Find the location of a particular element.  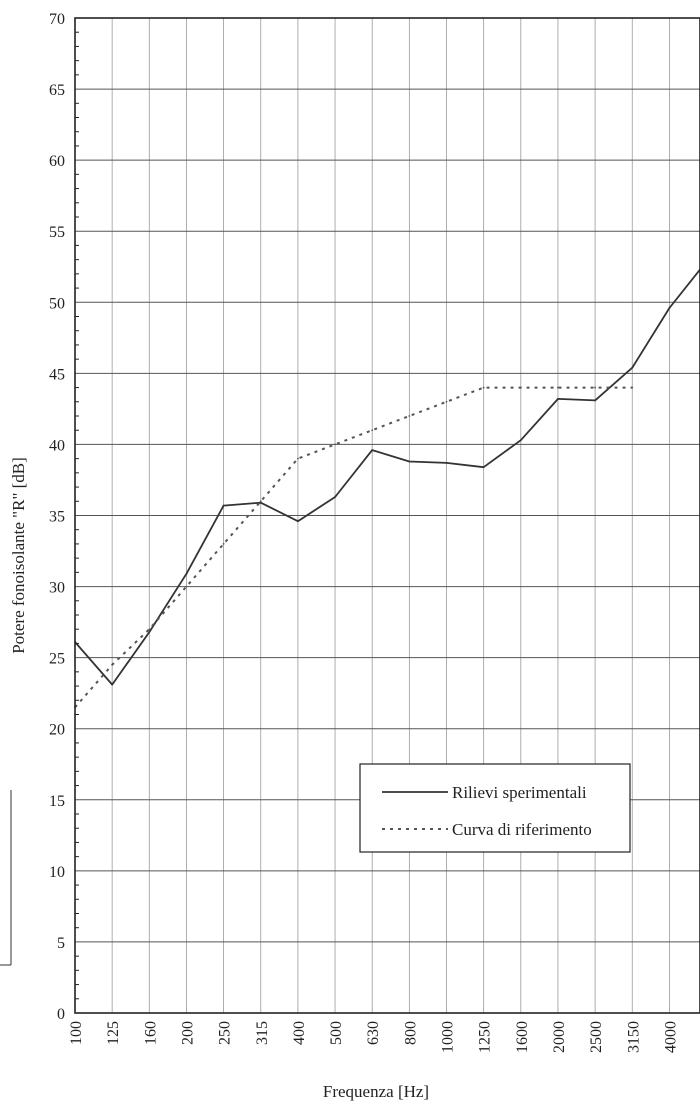

x-tick-label-800: 800 is located at coordinates (410, 1033).